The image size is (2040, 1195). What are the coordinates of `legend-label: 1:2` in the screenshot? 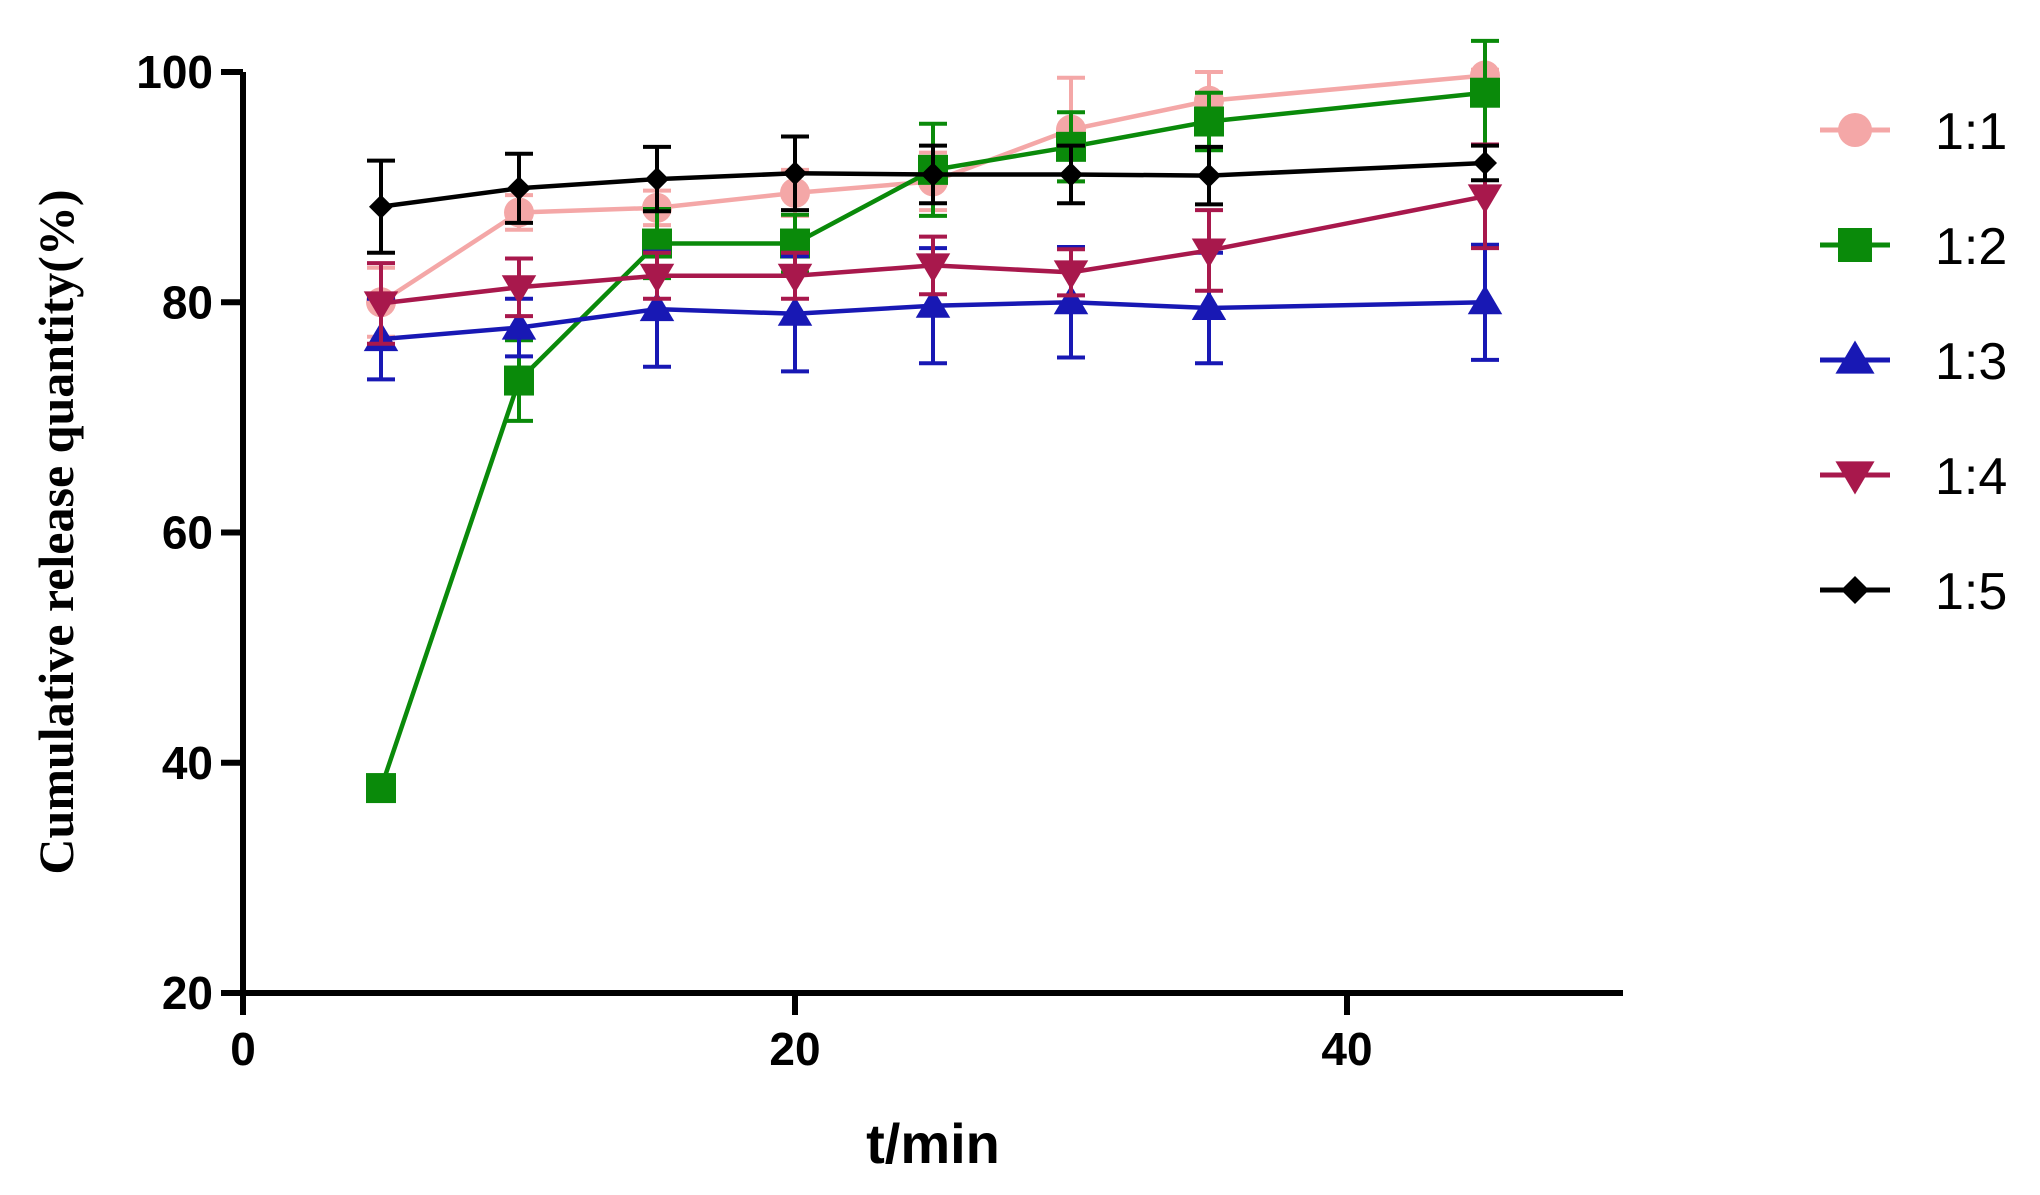 It's located at (1971, 247).